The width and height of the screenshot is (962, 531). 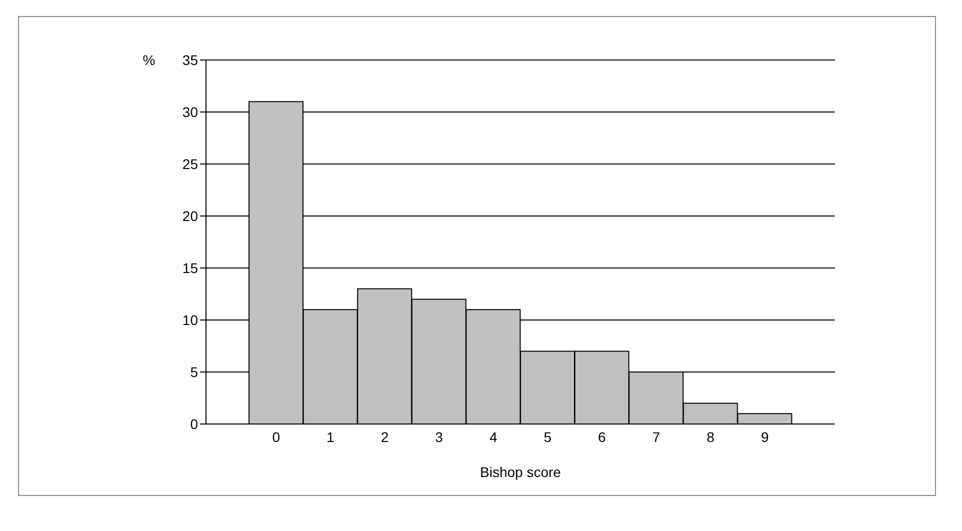 I want to click on x-tick-label: 0, so click(x=276, y=436).